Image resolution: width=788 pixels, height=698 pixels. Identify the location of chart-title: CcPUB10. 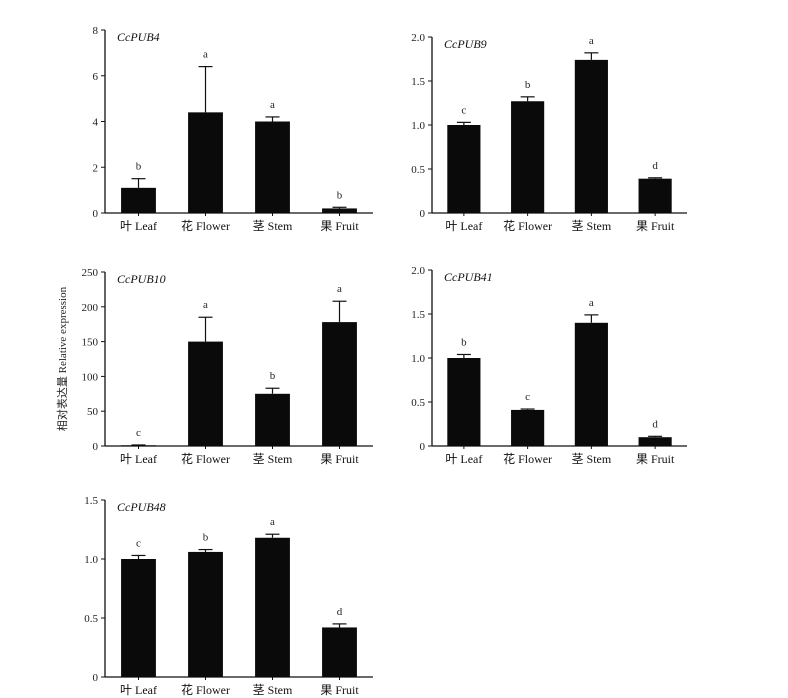
(141, 279).